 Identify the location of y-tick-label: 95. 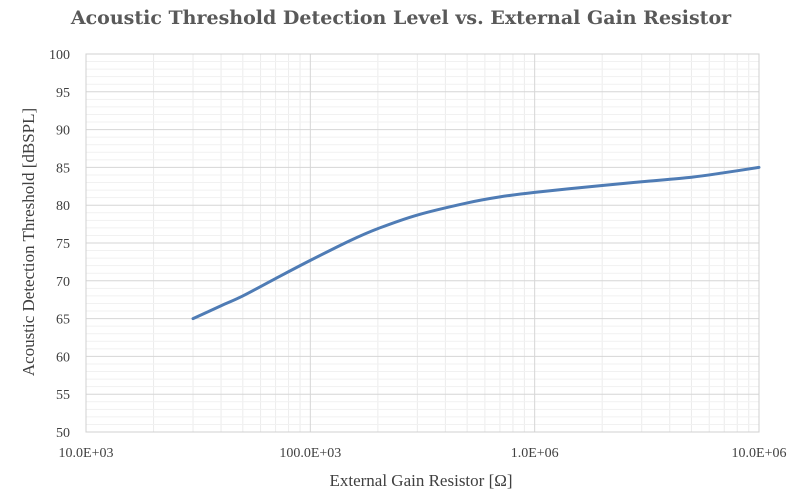
(63, 93).